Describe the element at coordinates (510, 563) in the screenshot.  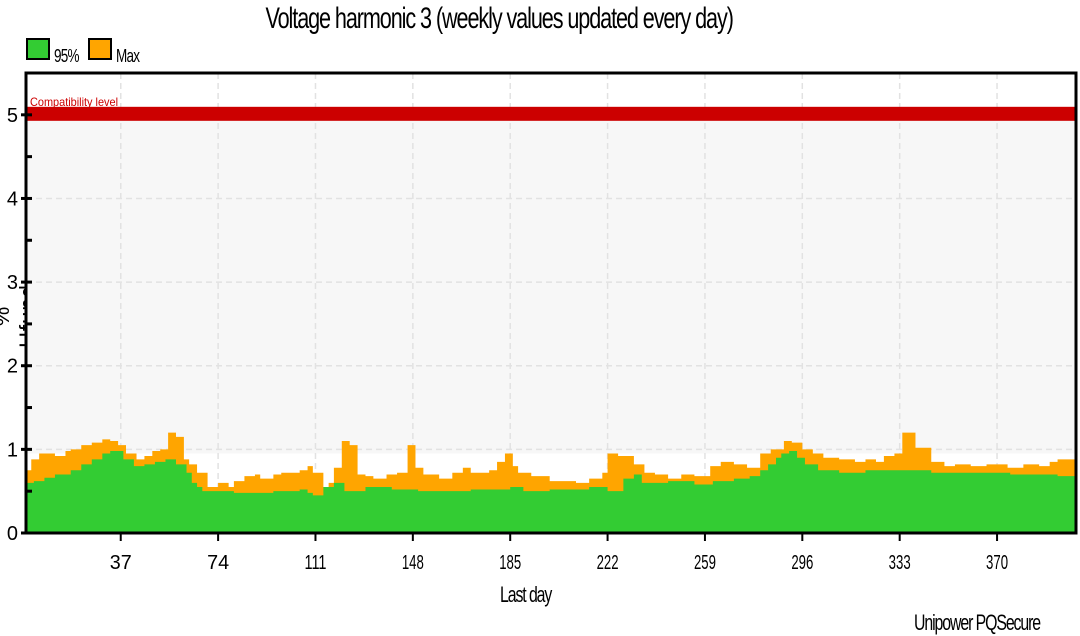
I see `x-tick-label-185: 185` at that location.